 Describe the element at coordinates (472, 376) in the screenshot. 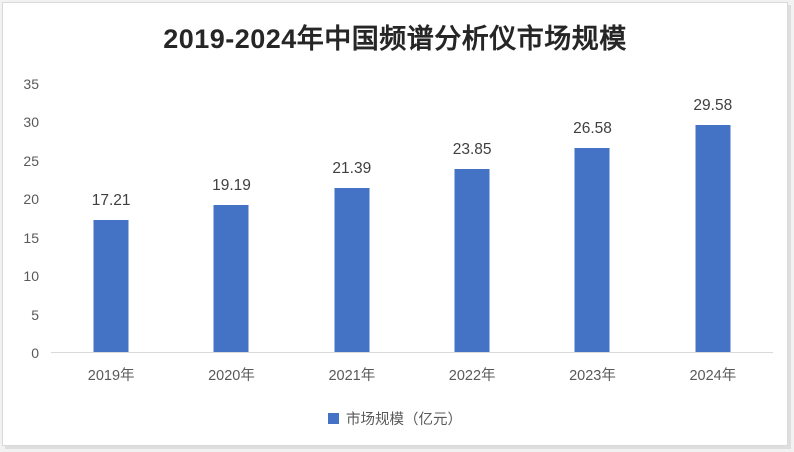

I see `x-tick-label: 2022年` at that location.